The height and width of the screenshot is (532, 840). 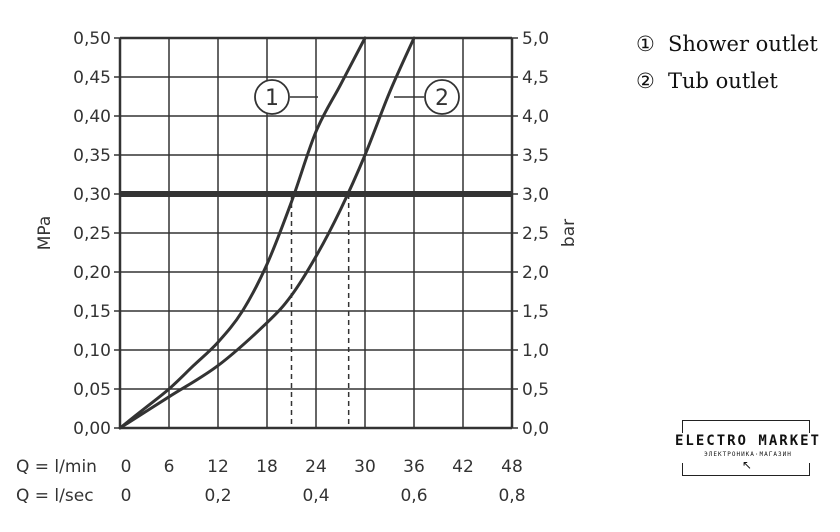 I want to click on y-right-tick-label: 0,0, so click(x=535, y=429).